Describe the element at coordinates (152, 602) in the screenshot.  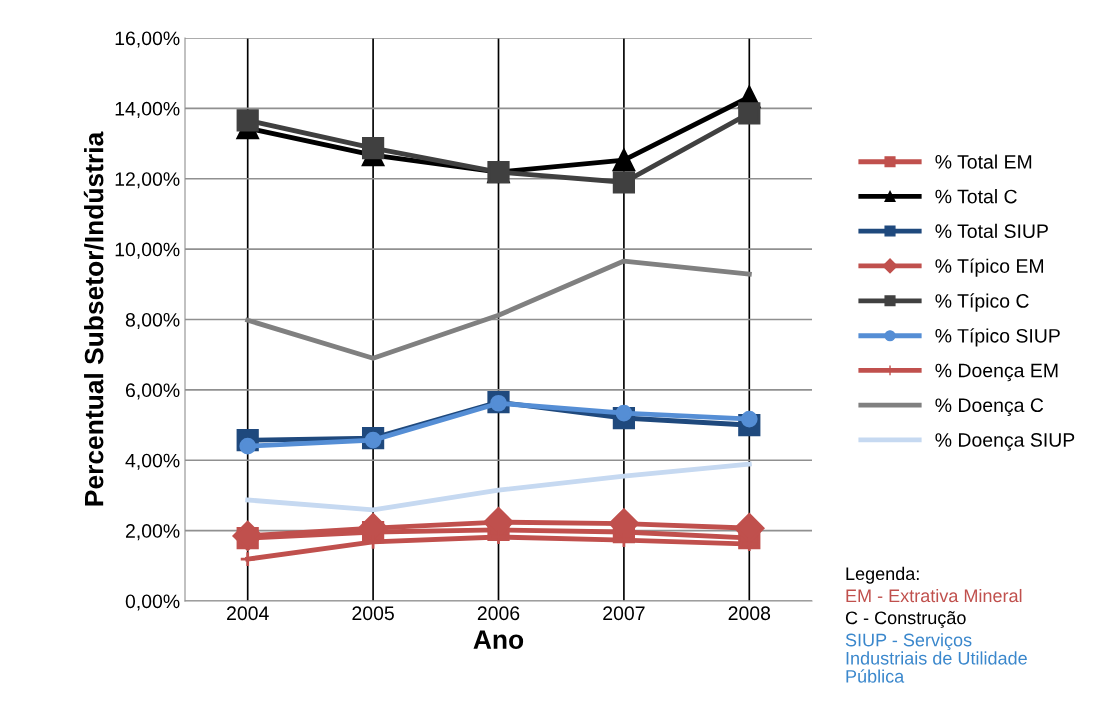
I see `y-tick-label: 0,00%` at that location.